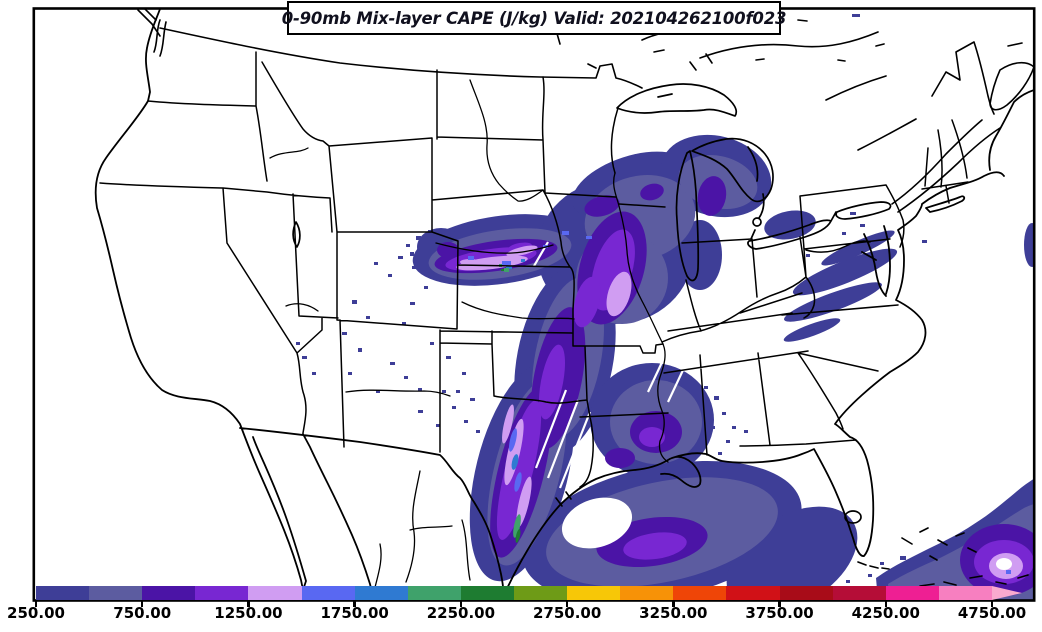 This screenshot has width=1042, height=632. Describe the element at coordinates (673, 613) in the screenshot. I see `colorbar-tick-label: 3250.00` at that location.